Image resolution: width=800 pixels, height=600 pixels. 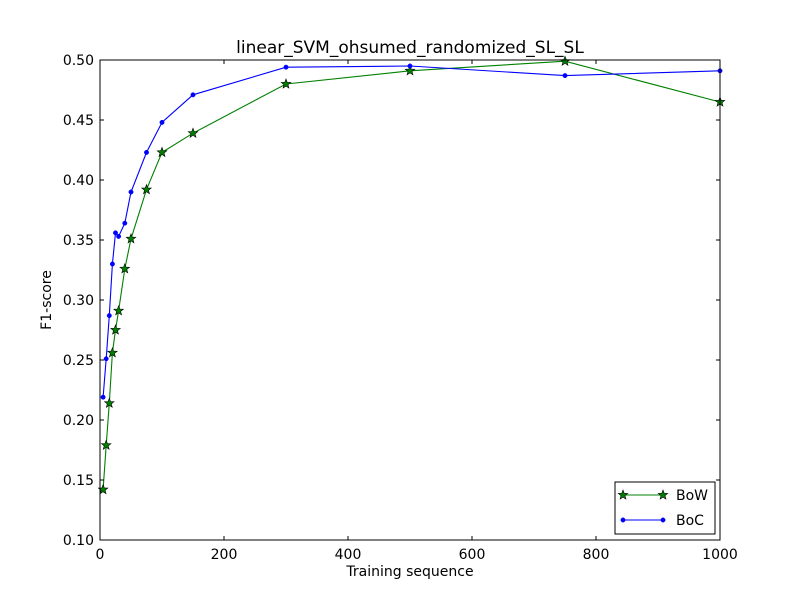 I want to click on x-tick-label: 800, so click(x=596, y=555).